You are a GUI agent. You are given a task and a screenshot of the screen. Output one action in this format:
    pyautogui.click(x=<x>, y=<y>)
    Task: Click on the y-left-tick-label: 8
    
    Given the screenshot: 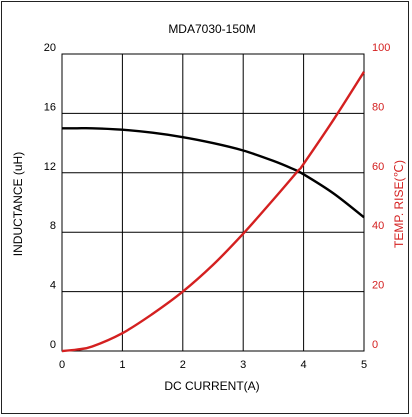 What is the action you would take?
    pyautogui.click(x=53, y=226)
    